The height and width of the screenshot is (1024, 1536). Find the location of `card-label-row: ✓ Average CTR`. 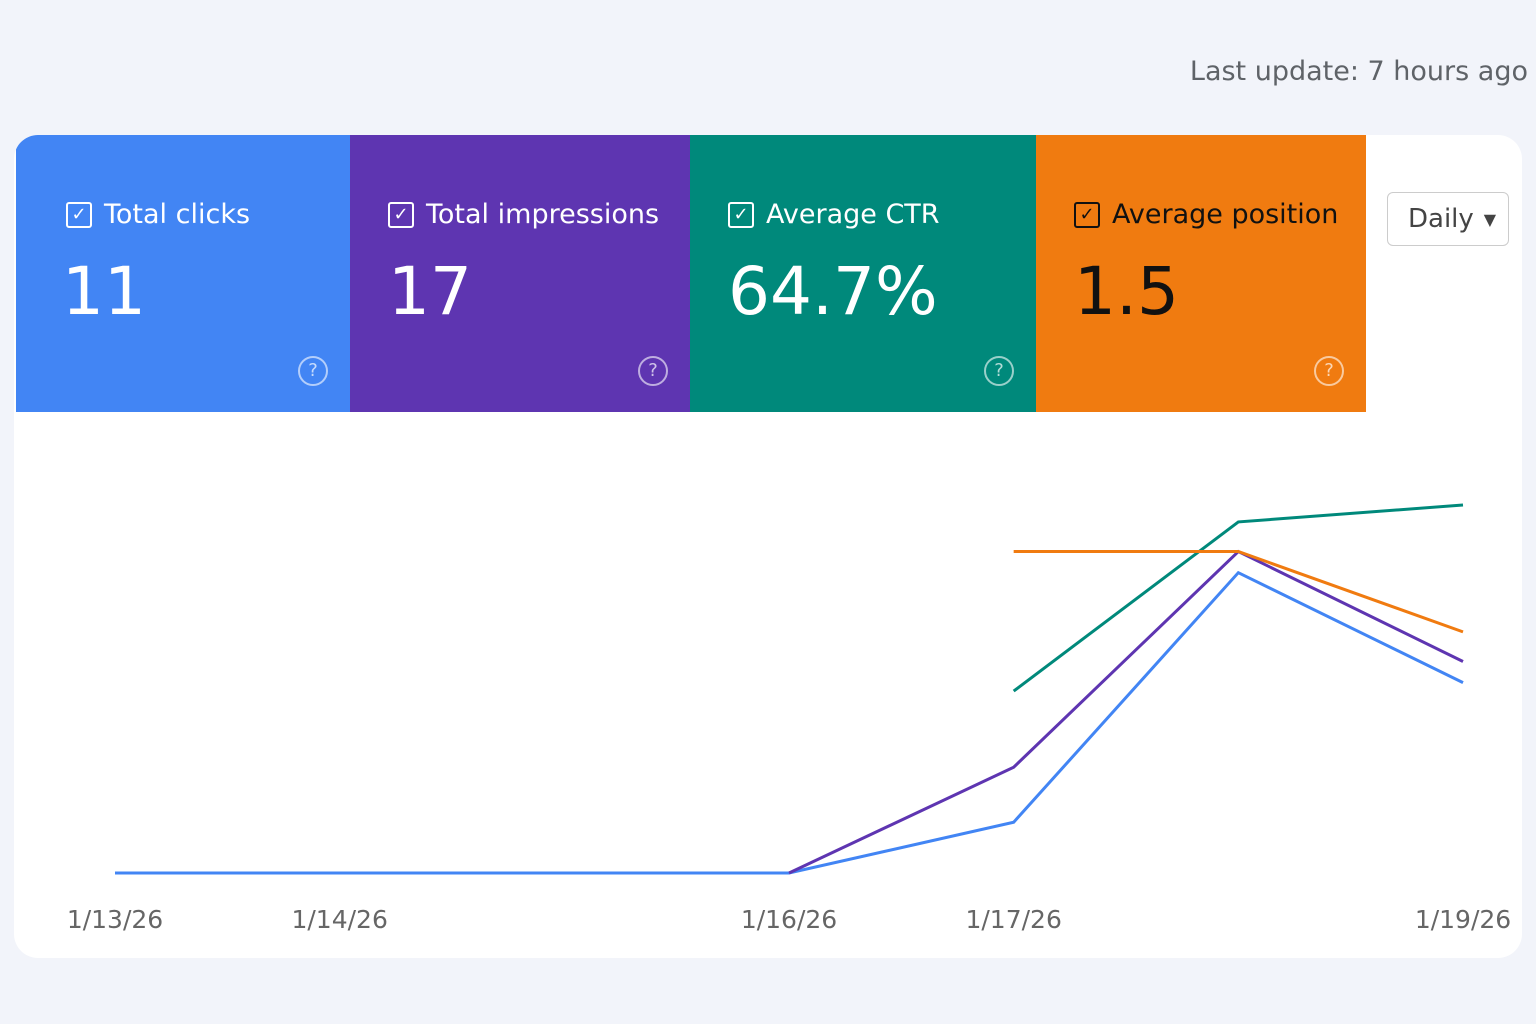

card-label-row: ✓ Average CTR is located at coordinates (834, 214).